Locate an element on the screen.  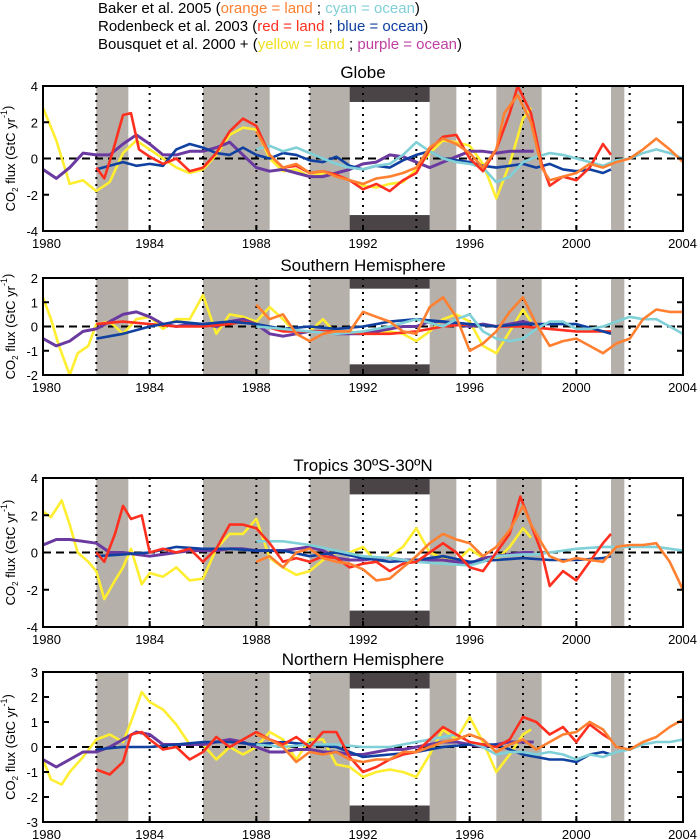
panel-title: Northern Hemisphere is located at coordinates (363, 659).